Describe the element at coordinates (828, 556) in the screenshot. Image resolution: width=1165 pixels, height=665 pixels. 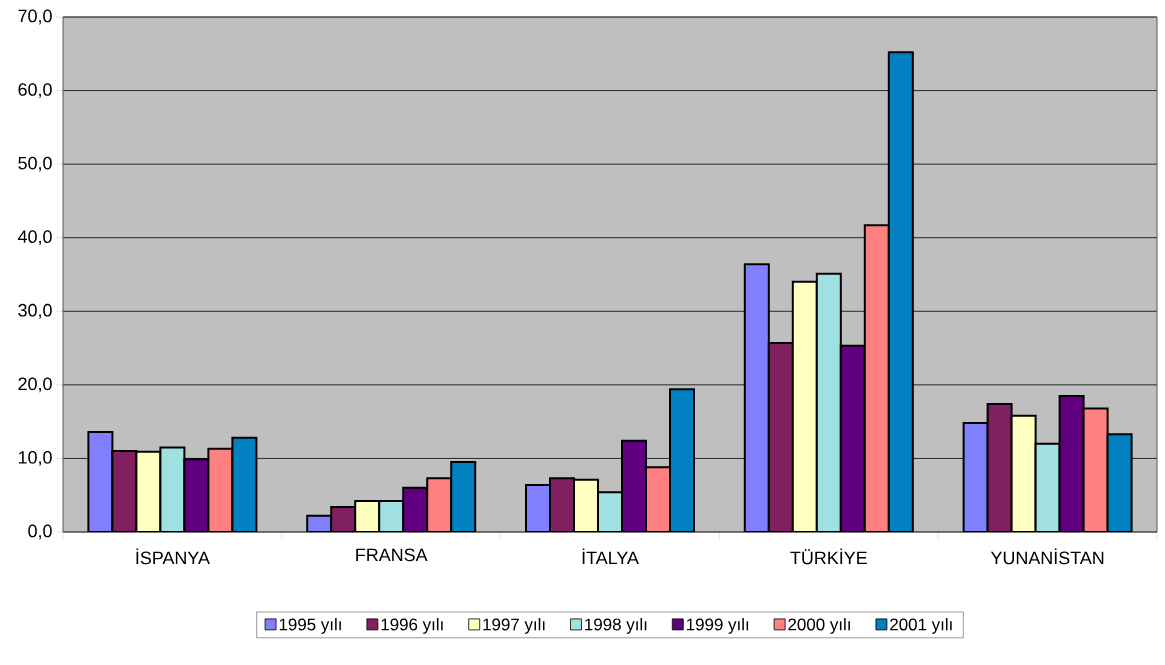
I see `x-tick-label: TÜRKİYE` at that location.